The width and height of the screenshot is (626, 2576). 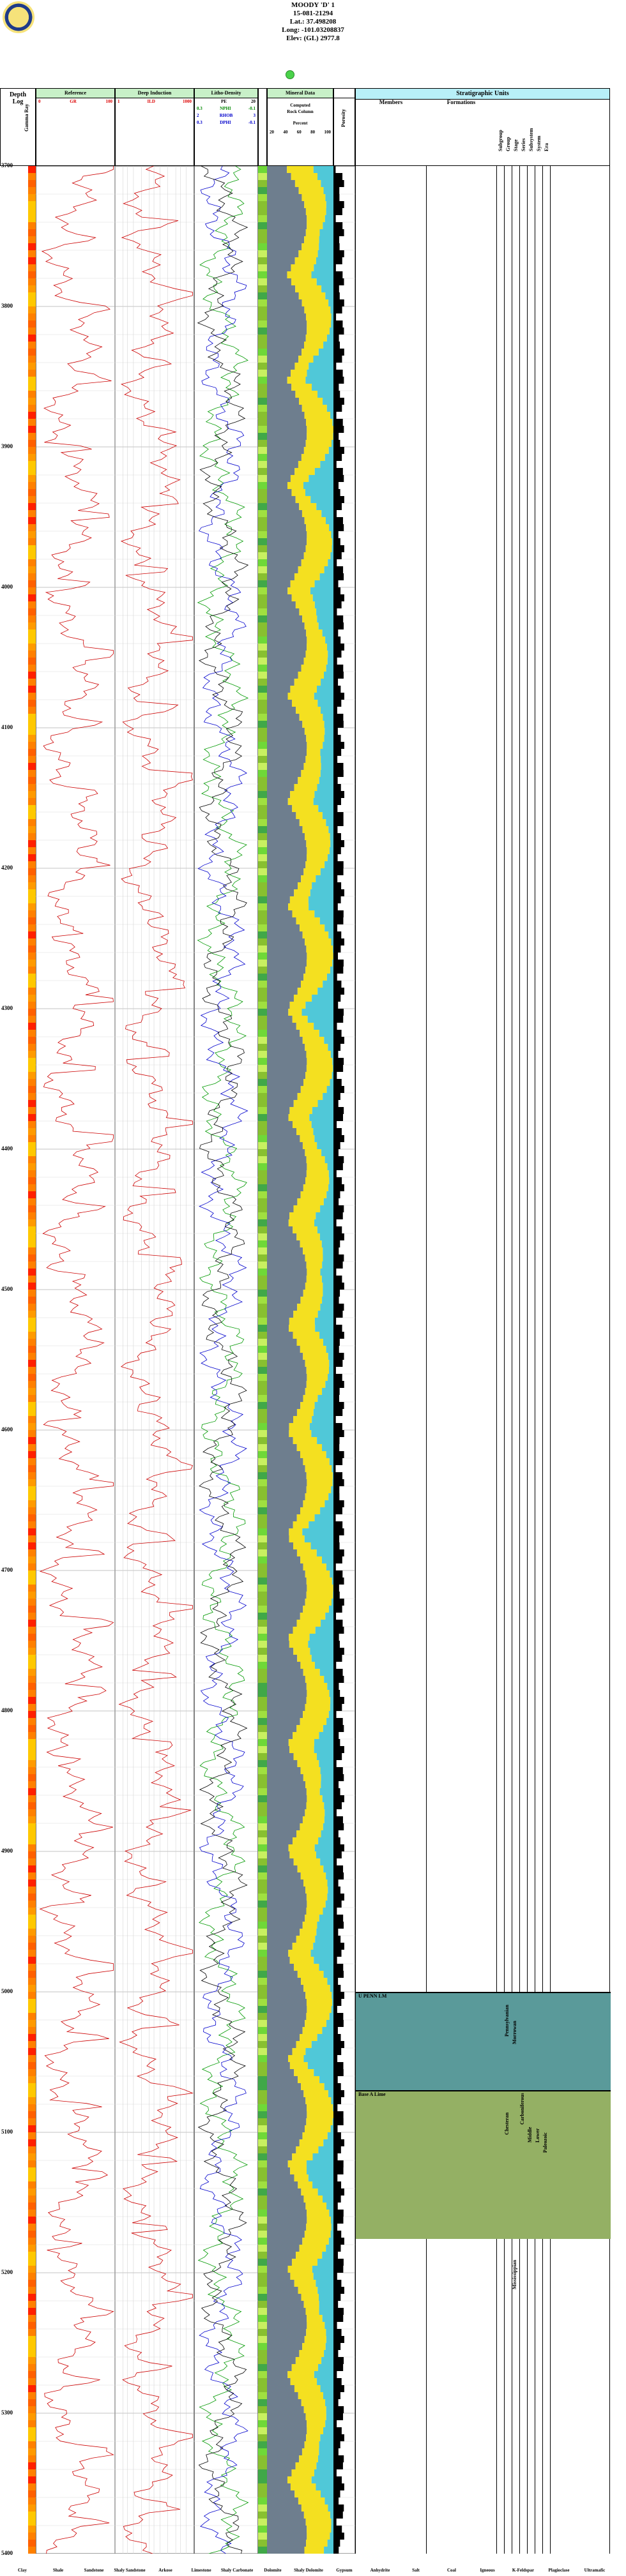 I want to click on percent-tick: 20, so click(x=272, y=132).